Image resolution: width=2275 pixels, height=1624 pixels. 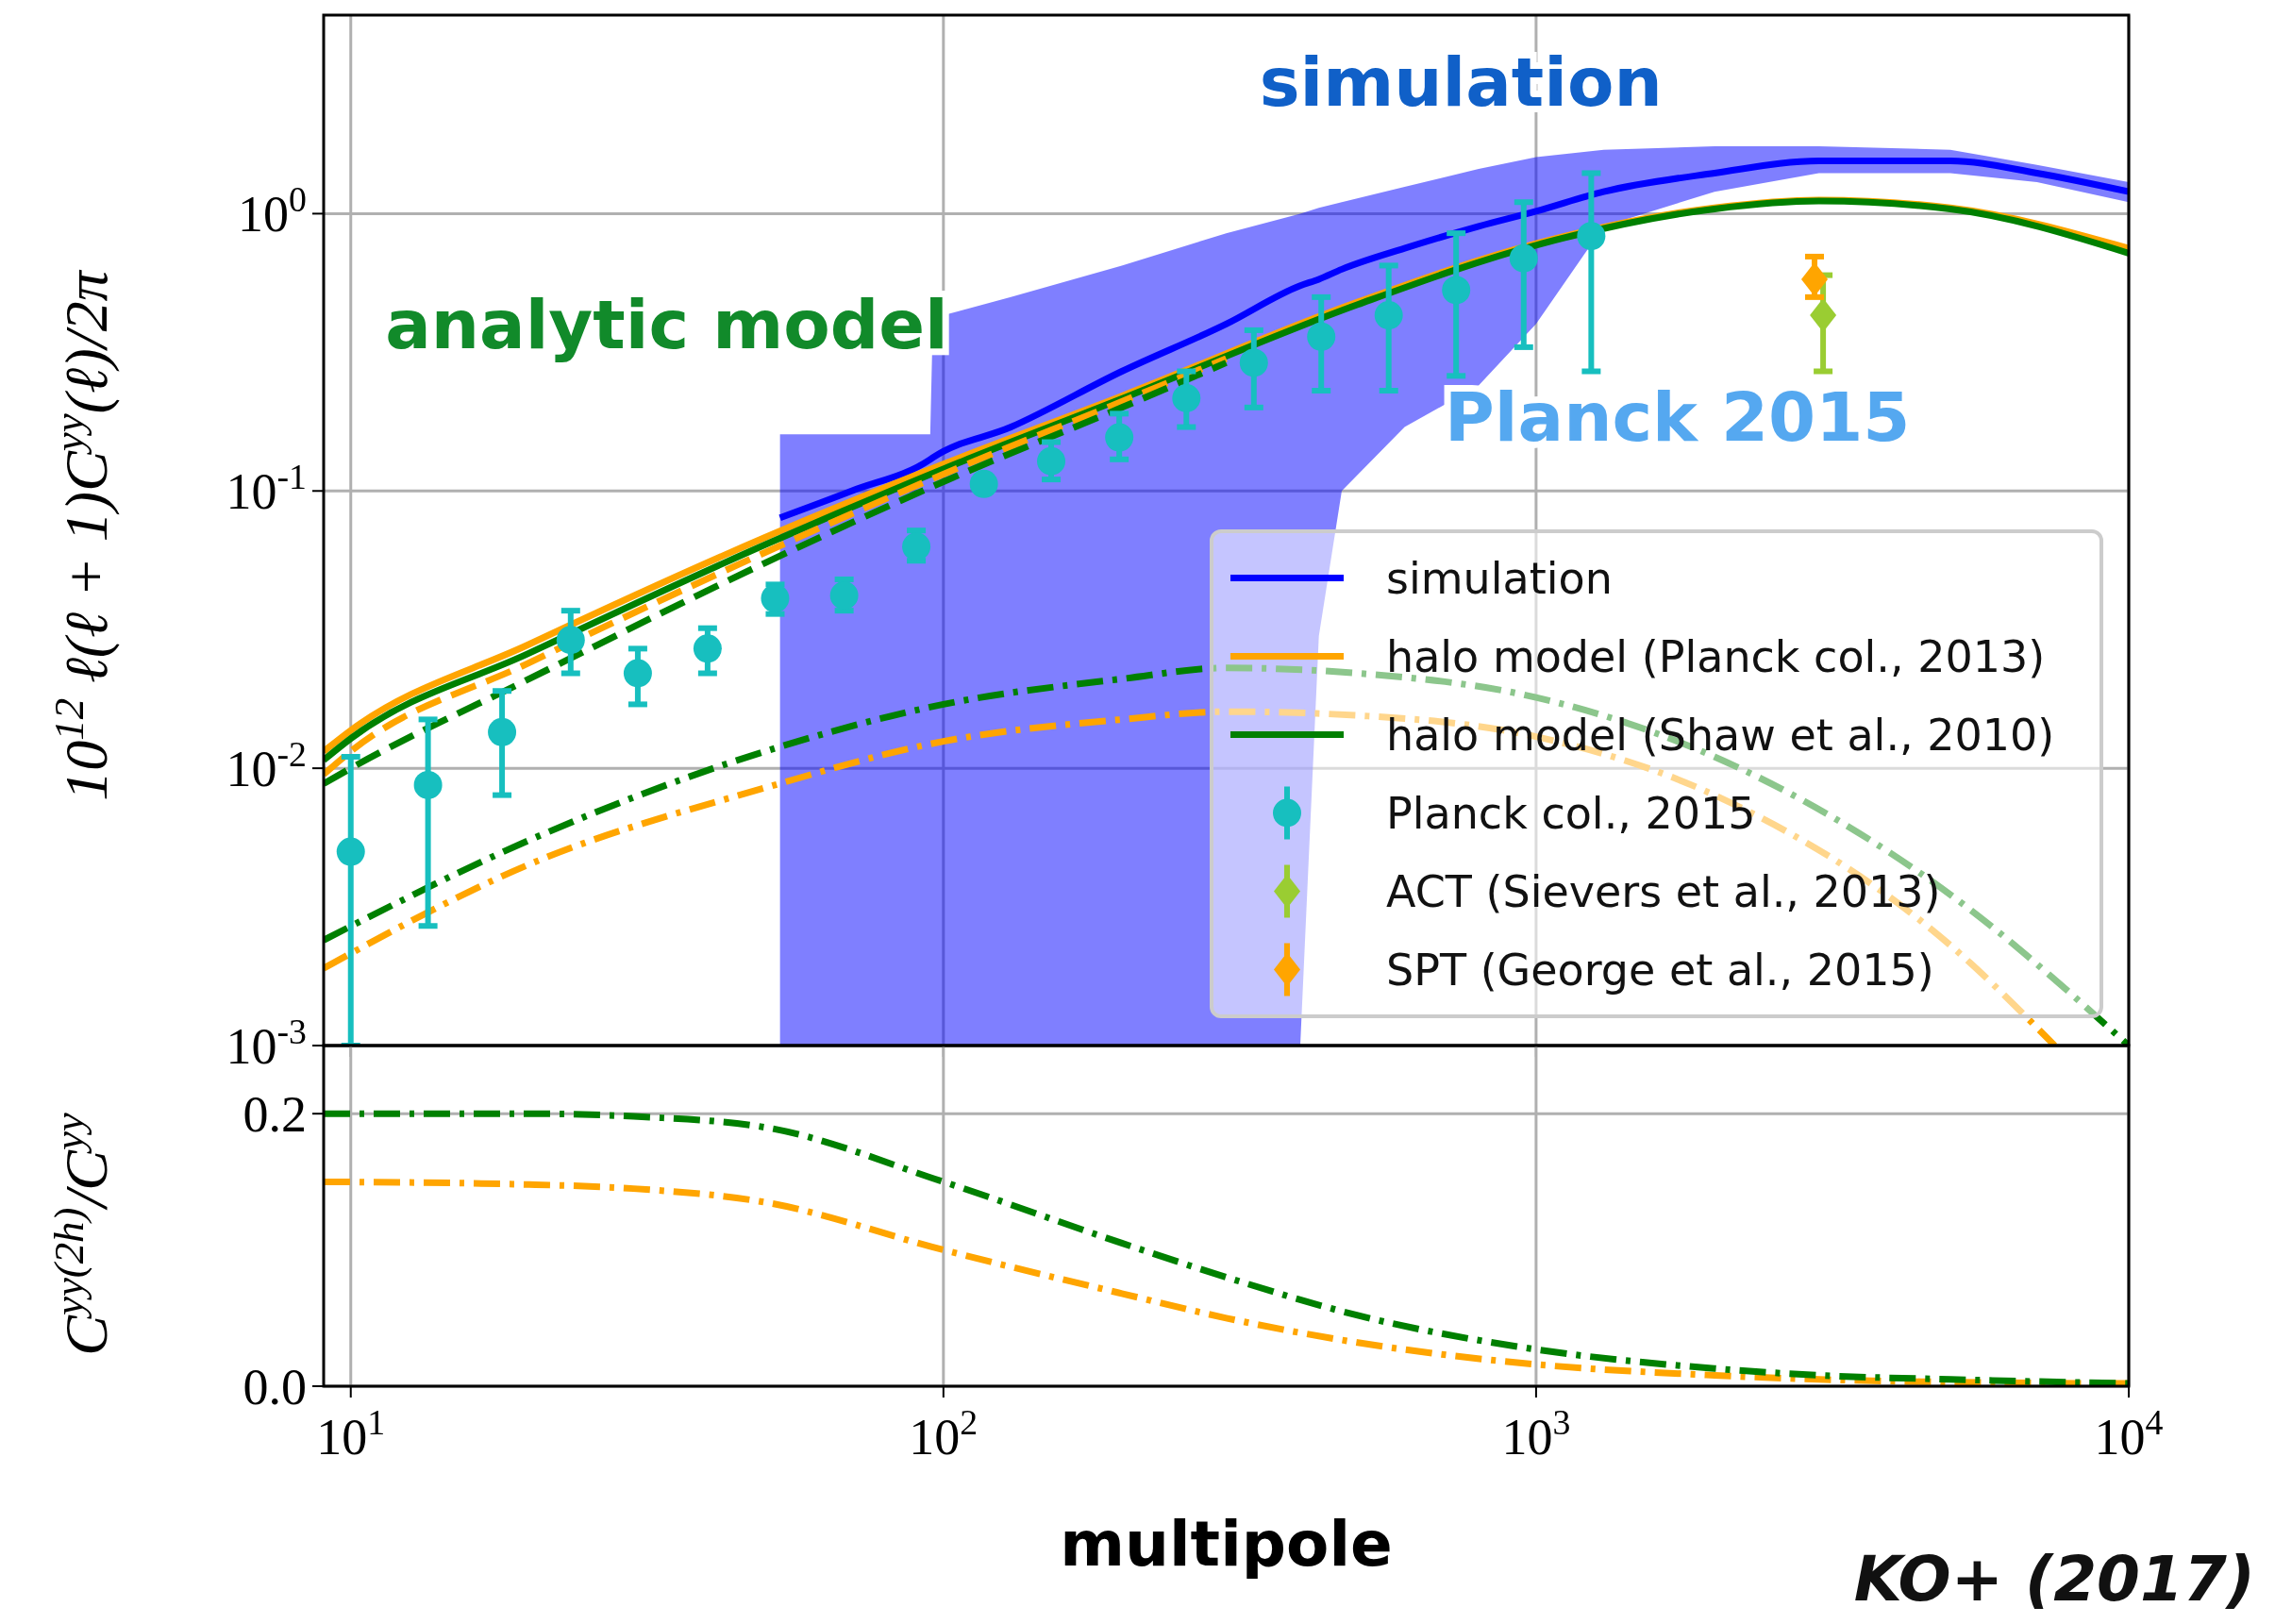 What do you see at coordinates (1678, 417) in the screenshot?
I see `annotation: Planck 2015` at bounding box center [1678, 417].